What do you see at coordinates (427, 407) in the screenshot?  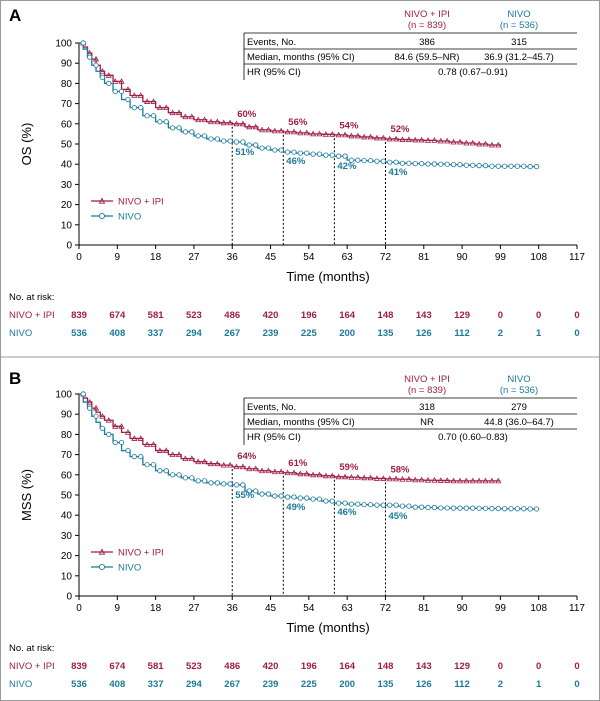 I see `table-cell-combo: 318` at bounding box center [427, 407].